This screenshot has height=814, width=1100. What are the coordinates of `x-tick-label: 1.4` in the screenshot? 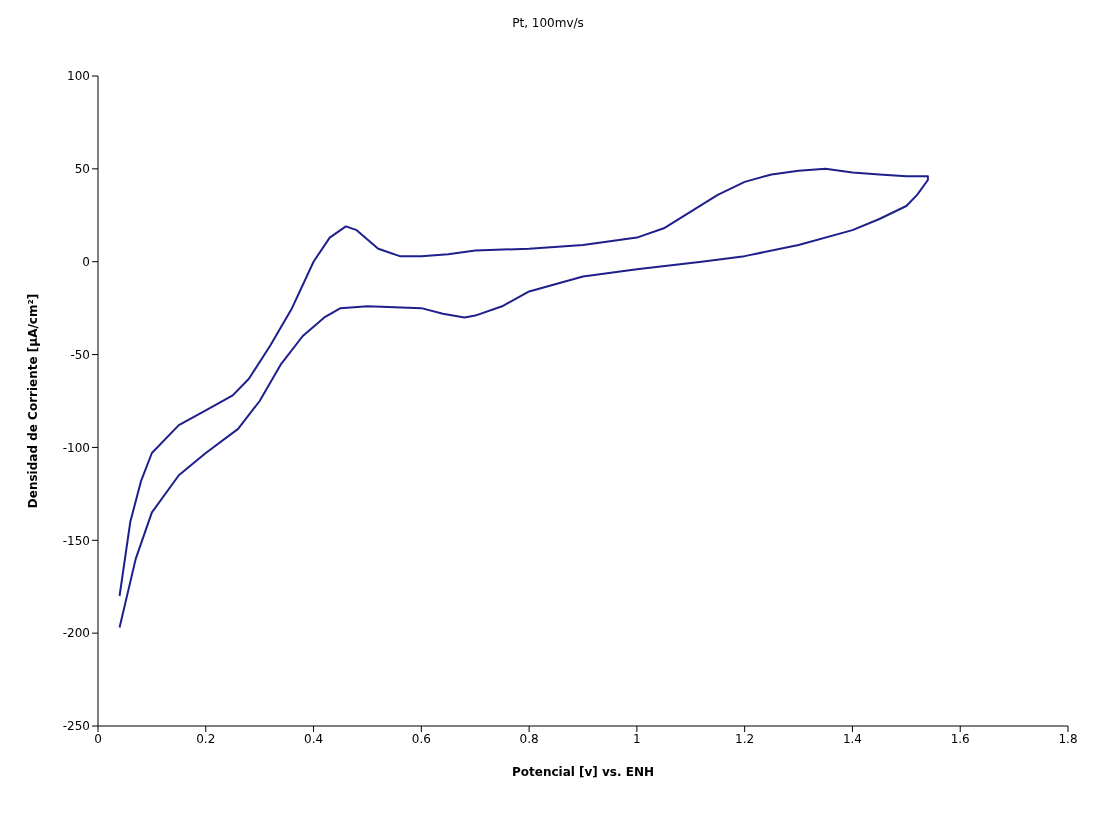 It's located at (852, 738).